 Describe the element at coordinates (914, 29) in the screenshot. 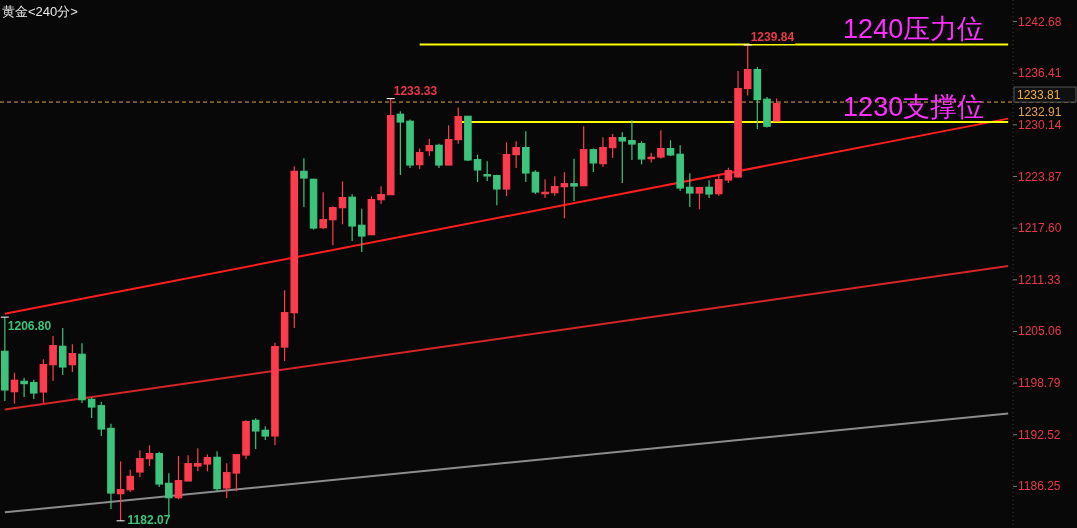

I see `annotation: 1240压力位` at that location.